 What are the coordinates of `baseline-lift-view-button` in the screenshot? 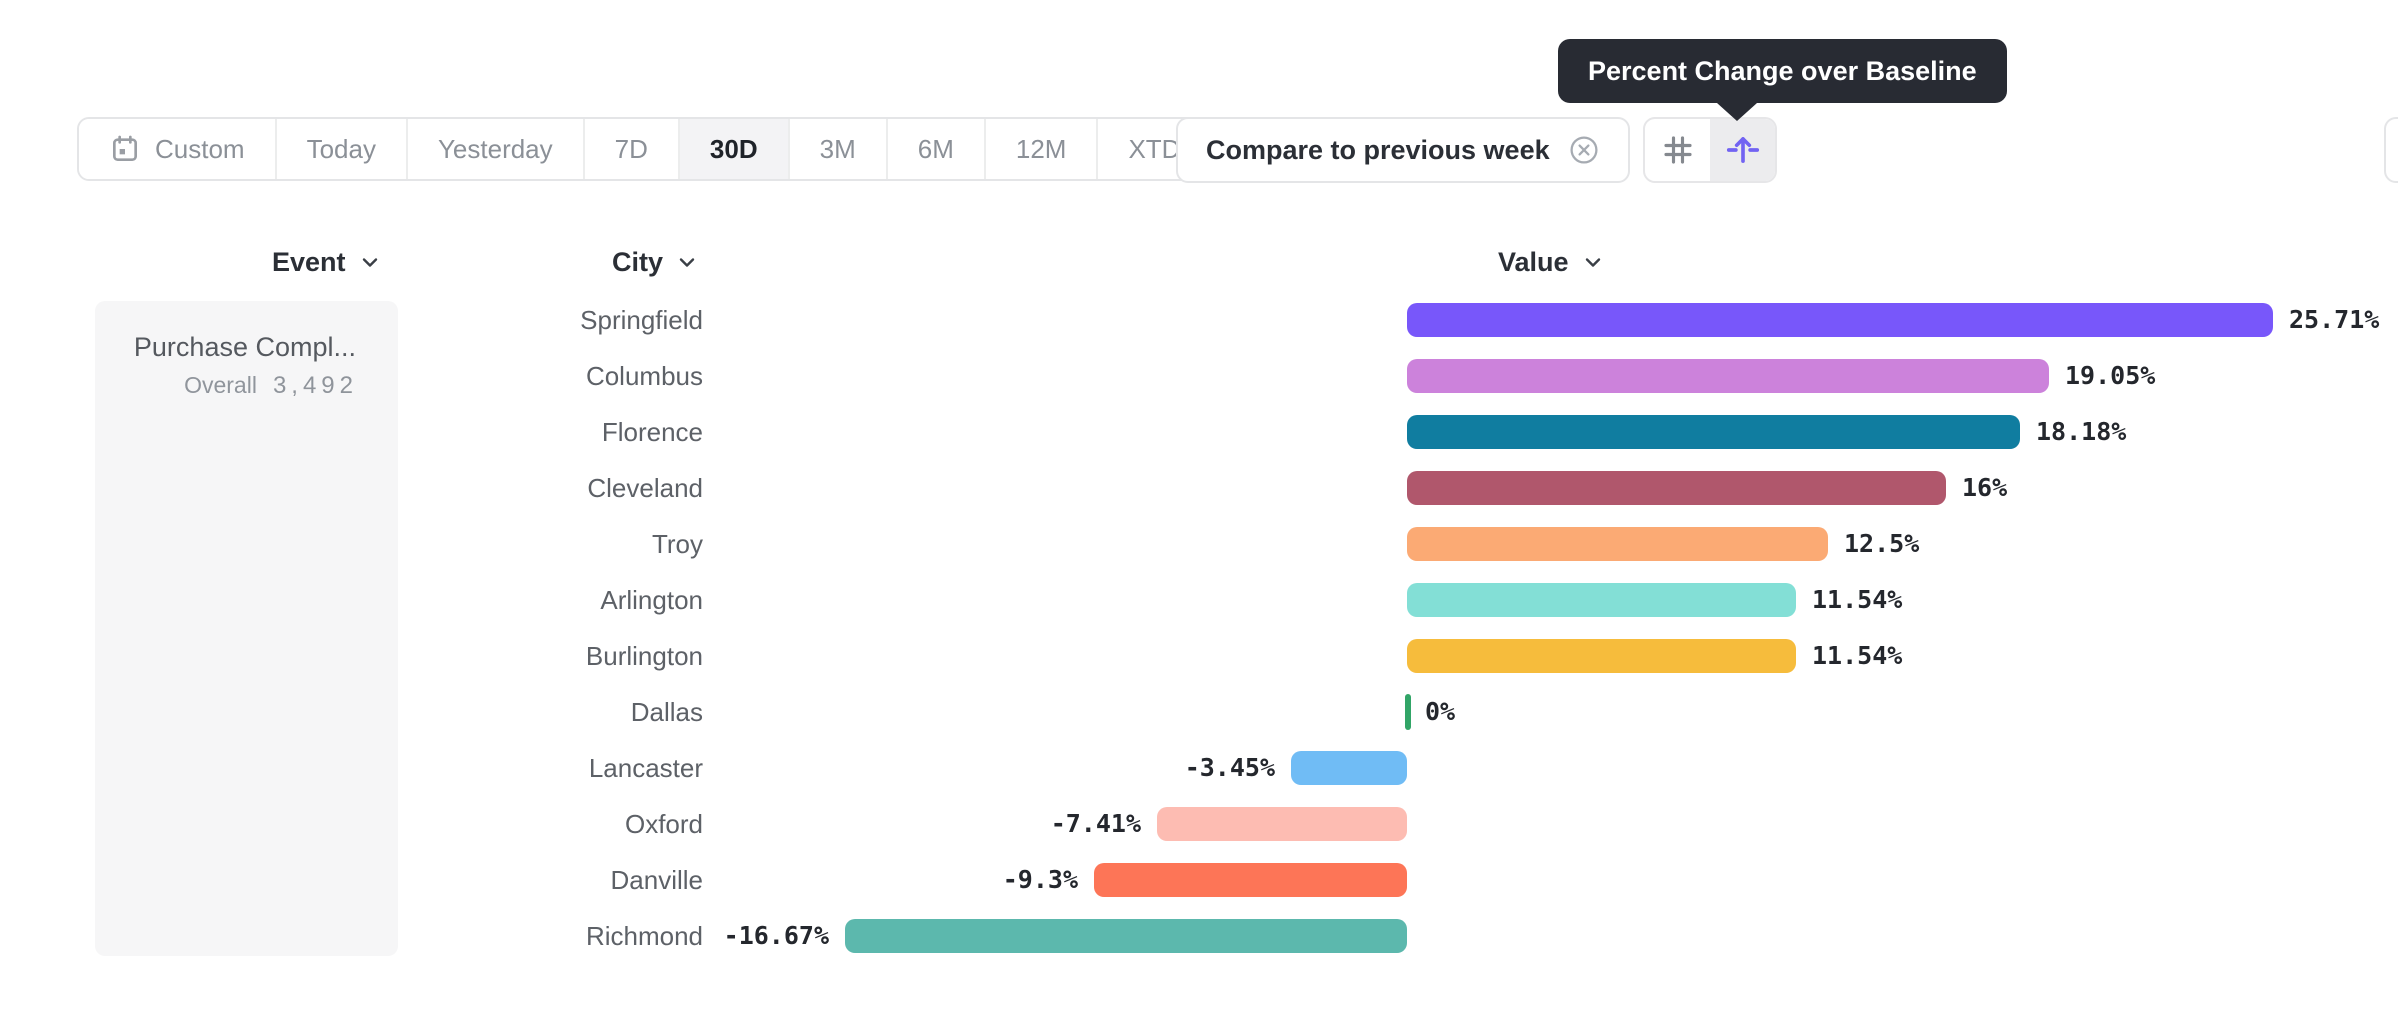 It's located at (1742, 150).